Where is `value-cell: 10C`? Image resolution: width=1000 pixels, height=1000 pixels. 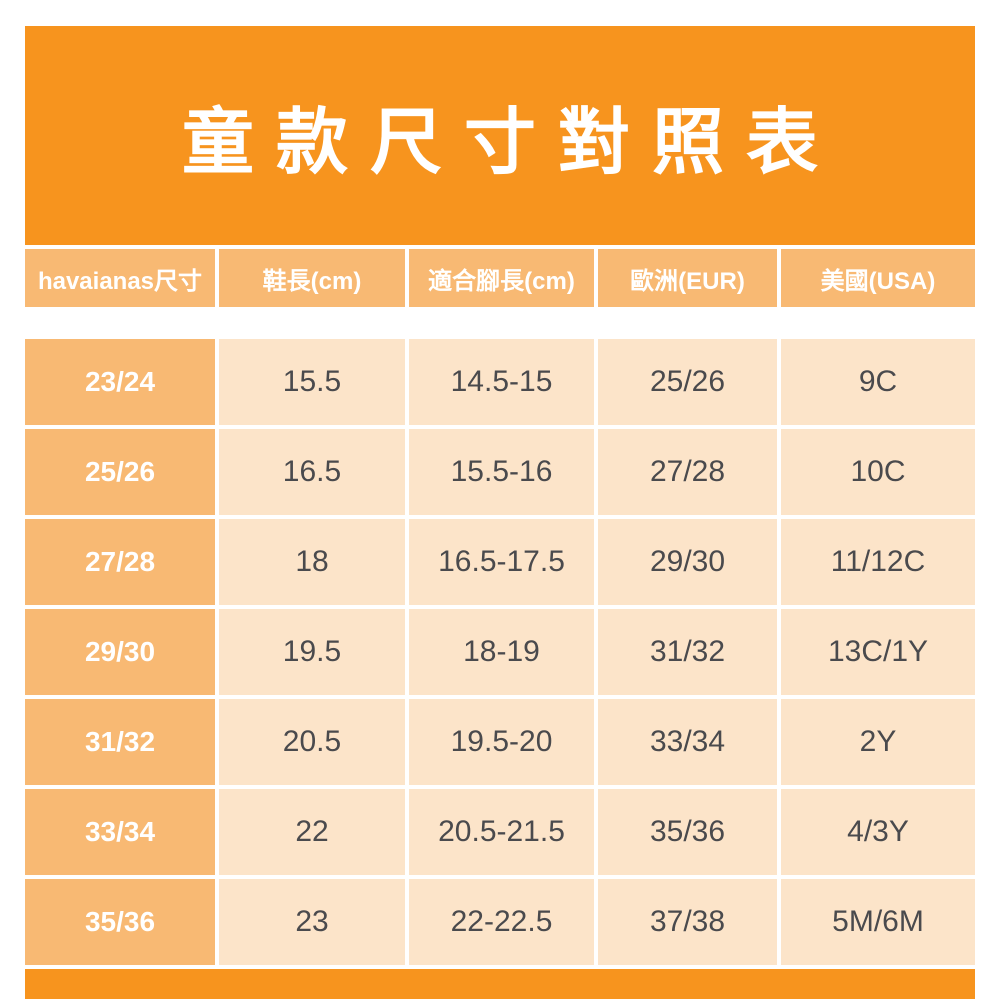
value-cell: 10C is located at coordinates (878, 472).